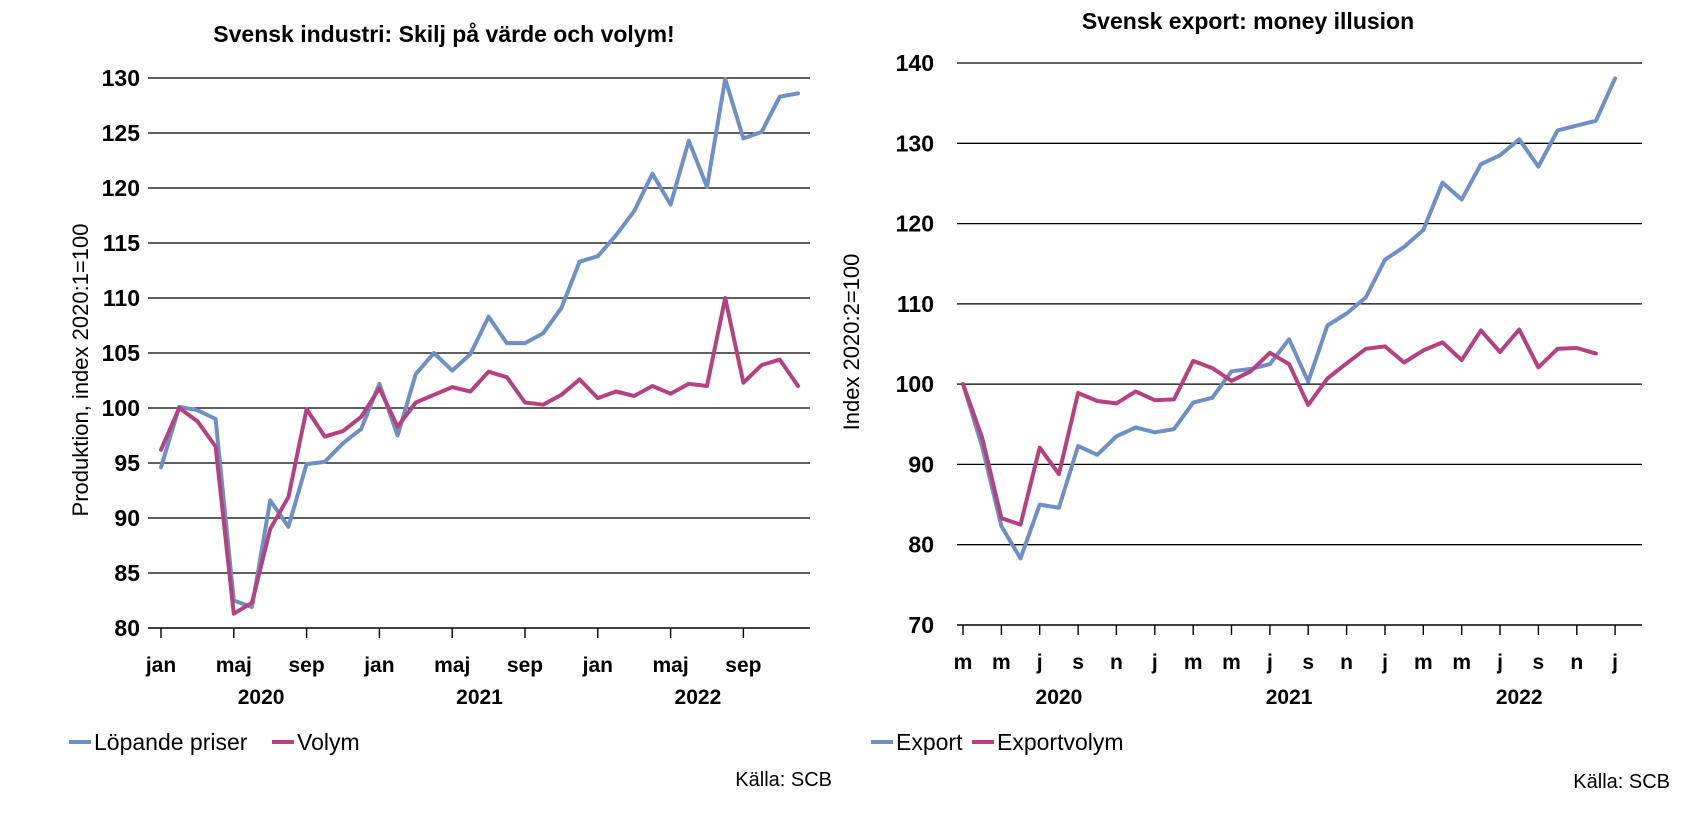  What do you see at coordinates (1279, 427) in the screenshot?
I see `series-line-exportvolym` at bounding box center [1279, 427].